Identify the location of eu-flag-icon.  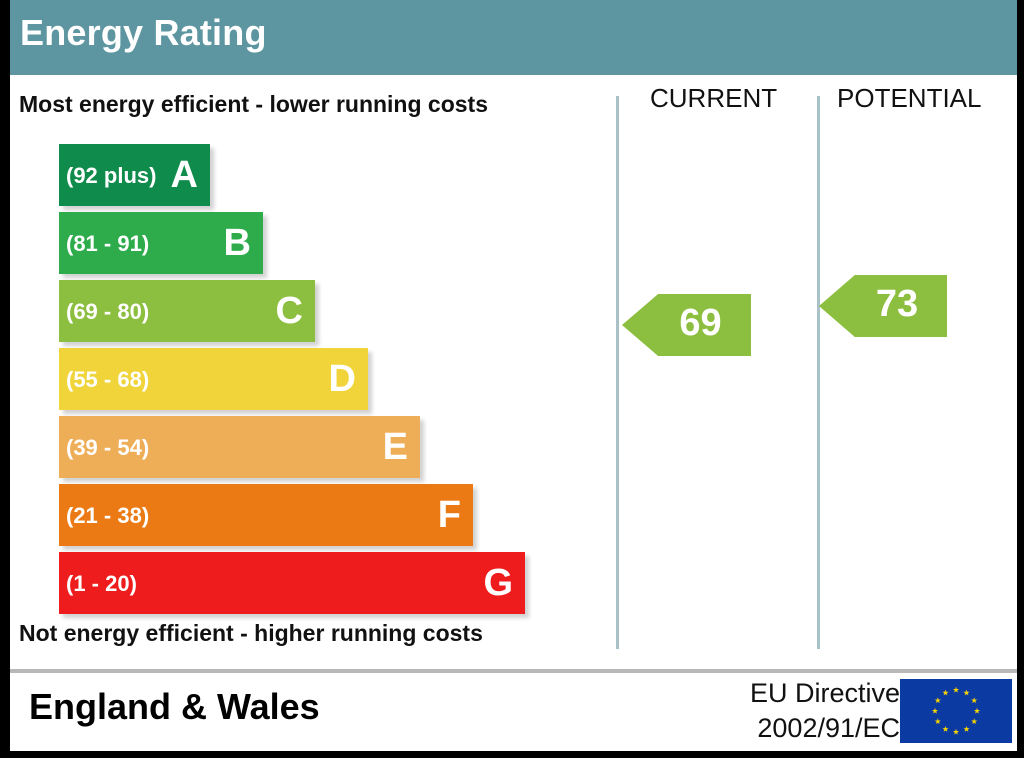
(956, 711).